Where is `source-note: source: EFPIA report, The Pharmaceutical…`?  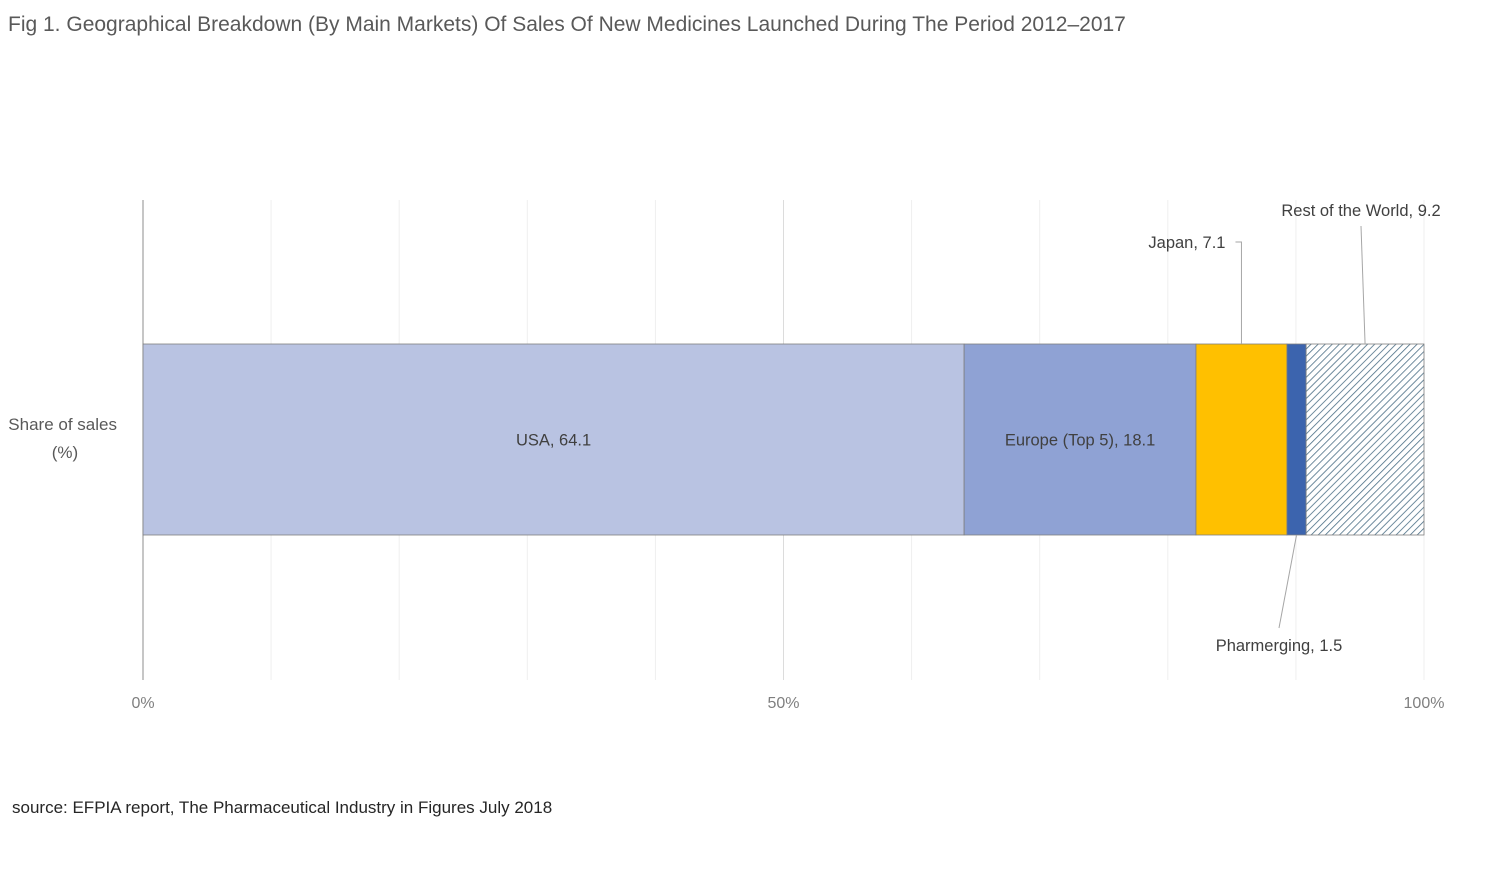
source-note: source: EFPIA report, The Pharmaceutical… is located at coordinates (282, 807).